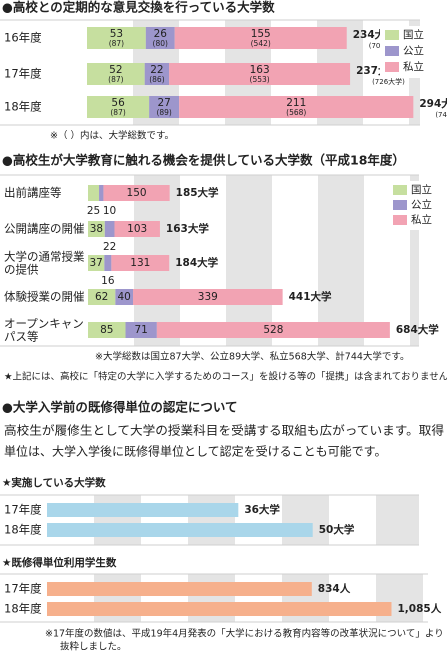  I want to click on total-sub-label: (726大学), so click(388, 81).